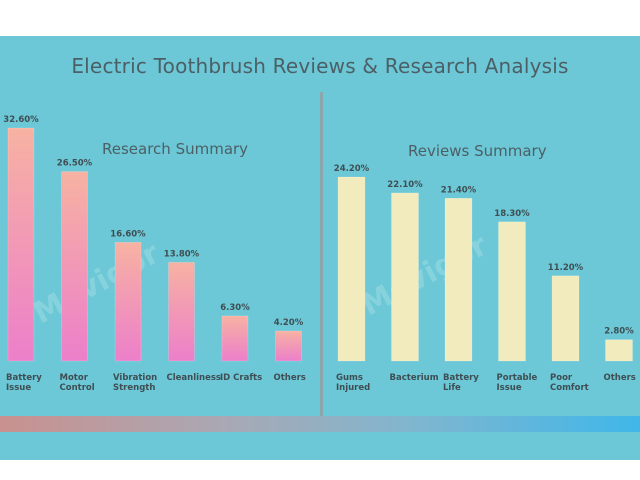 The width and height of the screenshot is (640, 480). What do you see at coordinates (566, 268) in the screenshot?
I see `reviews-value-label-4: 11.20%` at bounding box center [566, 268].